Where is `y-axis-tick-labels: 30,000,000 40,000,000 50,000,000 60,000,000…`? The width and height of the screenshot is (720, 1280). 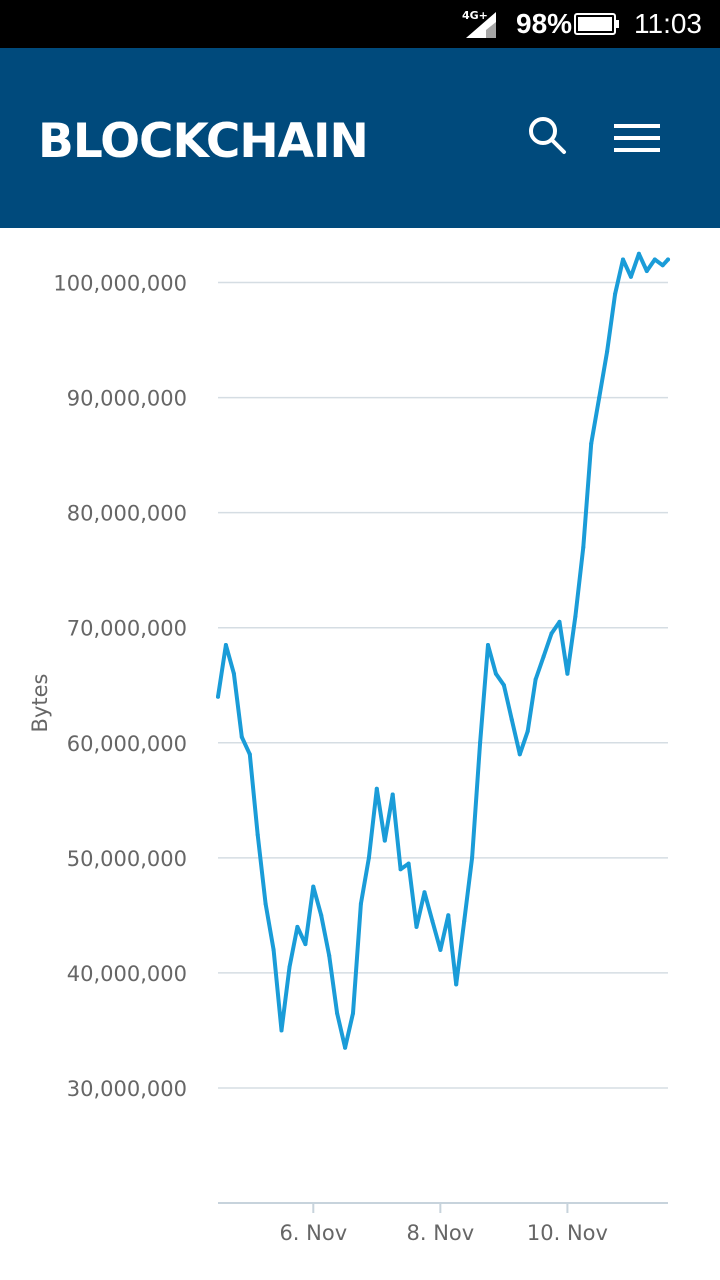 y-axis-tick-labels: 30,000,000 40,000,000 50,000,000 60,000,000… is located at coordinates (120, 686).